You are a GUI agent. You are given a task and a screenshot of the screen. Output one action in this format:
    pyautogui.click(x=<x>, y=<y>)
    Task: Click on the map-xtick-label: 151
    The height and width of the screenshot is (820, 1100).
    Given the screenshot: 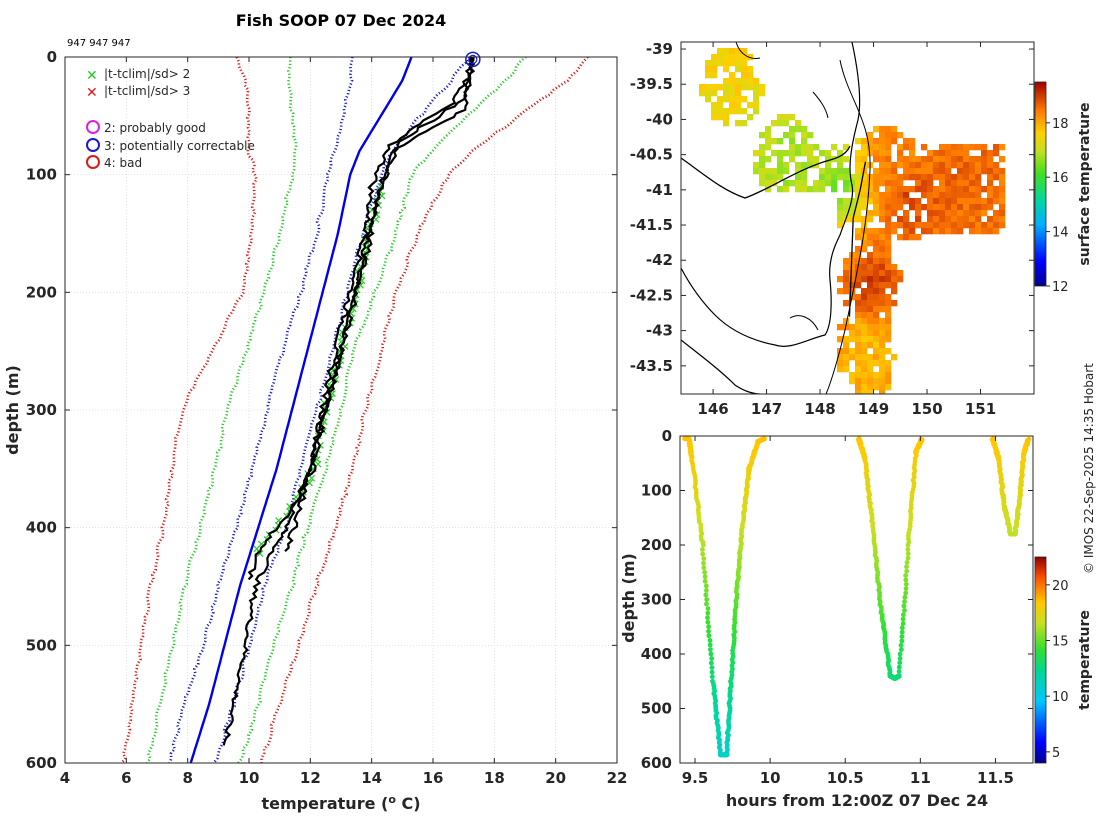 What is the action you would take?
    pyautogui.click(x=980, y=409)
    